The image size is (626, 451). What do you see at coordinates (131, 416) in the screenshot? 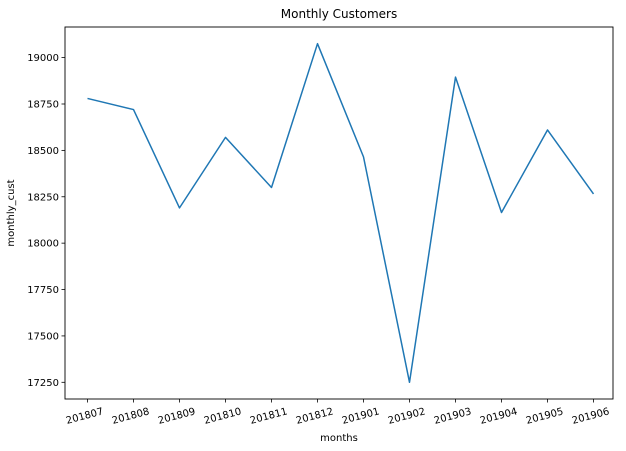
I see `x-tick-label: 201808` at bounding box center [131, 416].